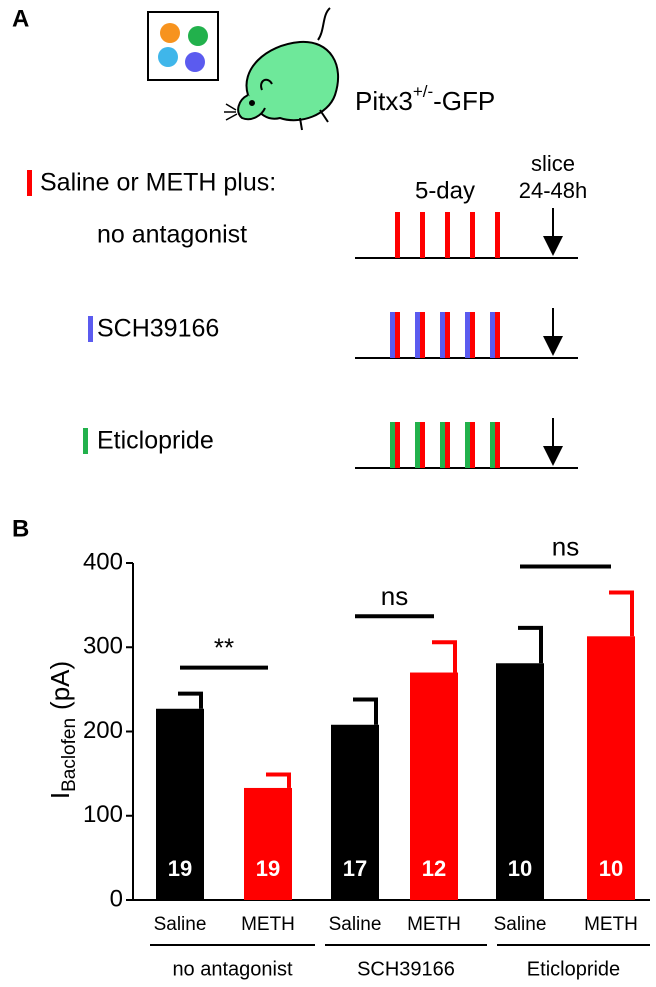 The width and height of the screenshot is (656, 987). I want to click on row-label: no antagonist, so click(172, 235).